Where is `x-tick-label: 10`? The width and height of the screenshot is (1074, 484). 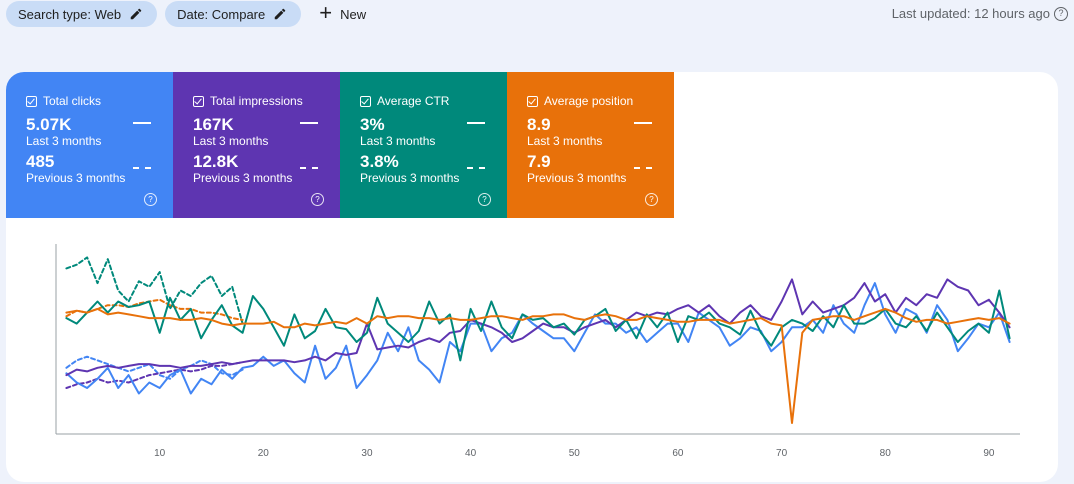
x-tick-label: 10 is located at coordinates (160, 453).